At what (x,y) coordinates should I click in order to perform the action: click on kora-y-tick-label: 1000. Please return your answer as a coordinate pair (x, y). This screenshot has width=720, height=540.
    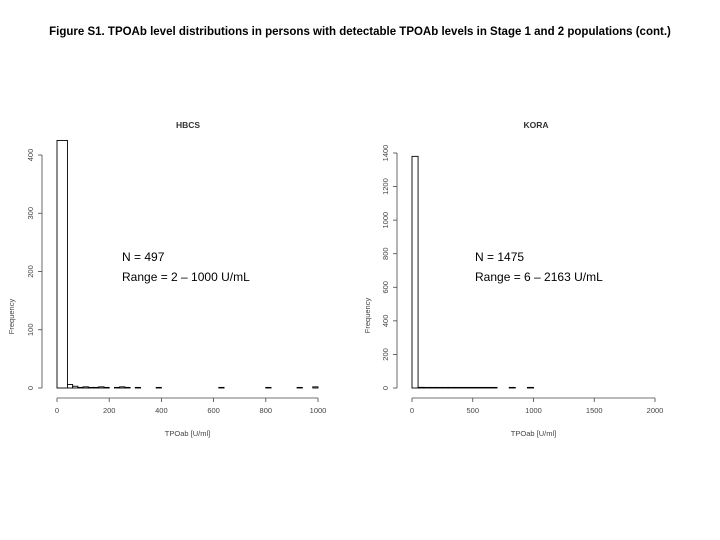
    Looking at the image, I should click on (385, 220).